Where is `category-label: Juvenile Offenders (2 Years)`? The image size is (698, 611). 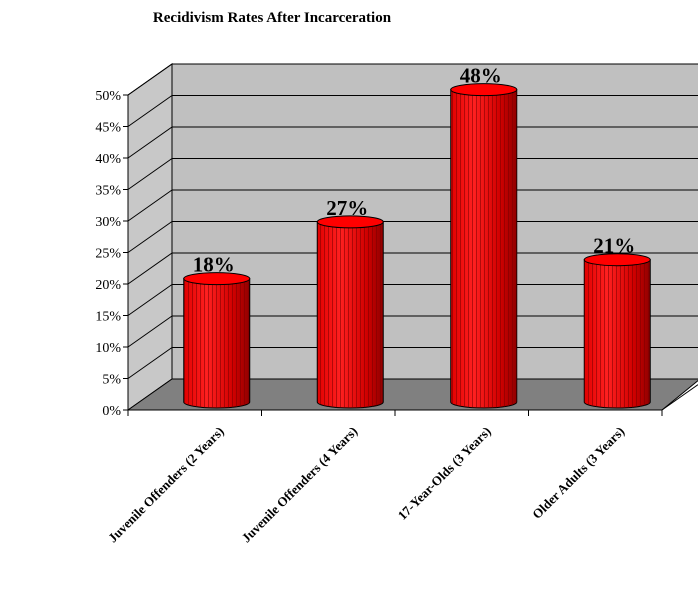
category-label: Juvenile Offenders (2 Years) is located at coordinates (166, 485).